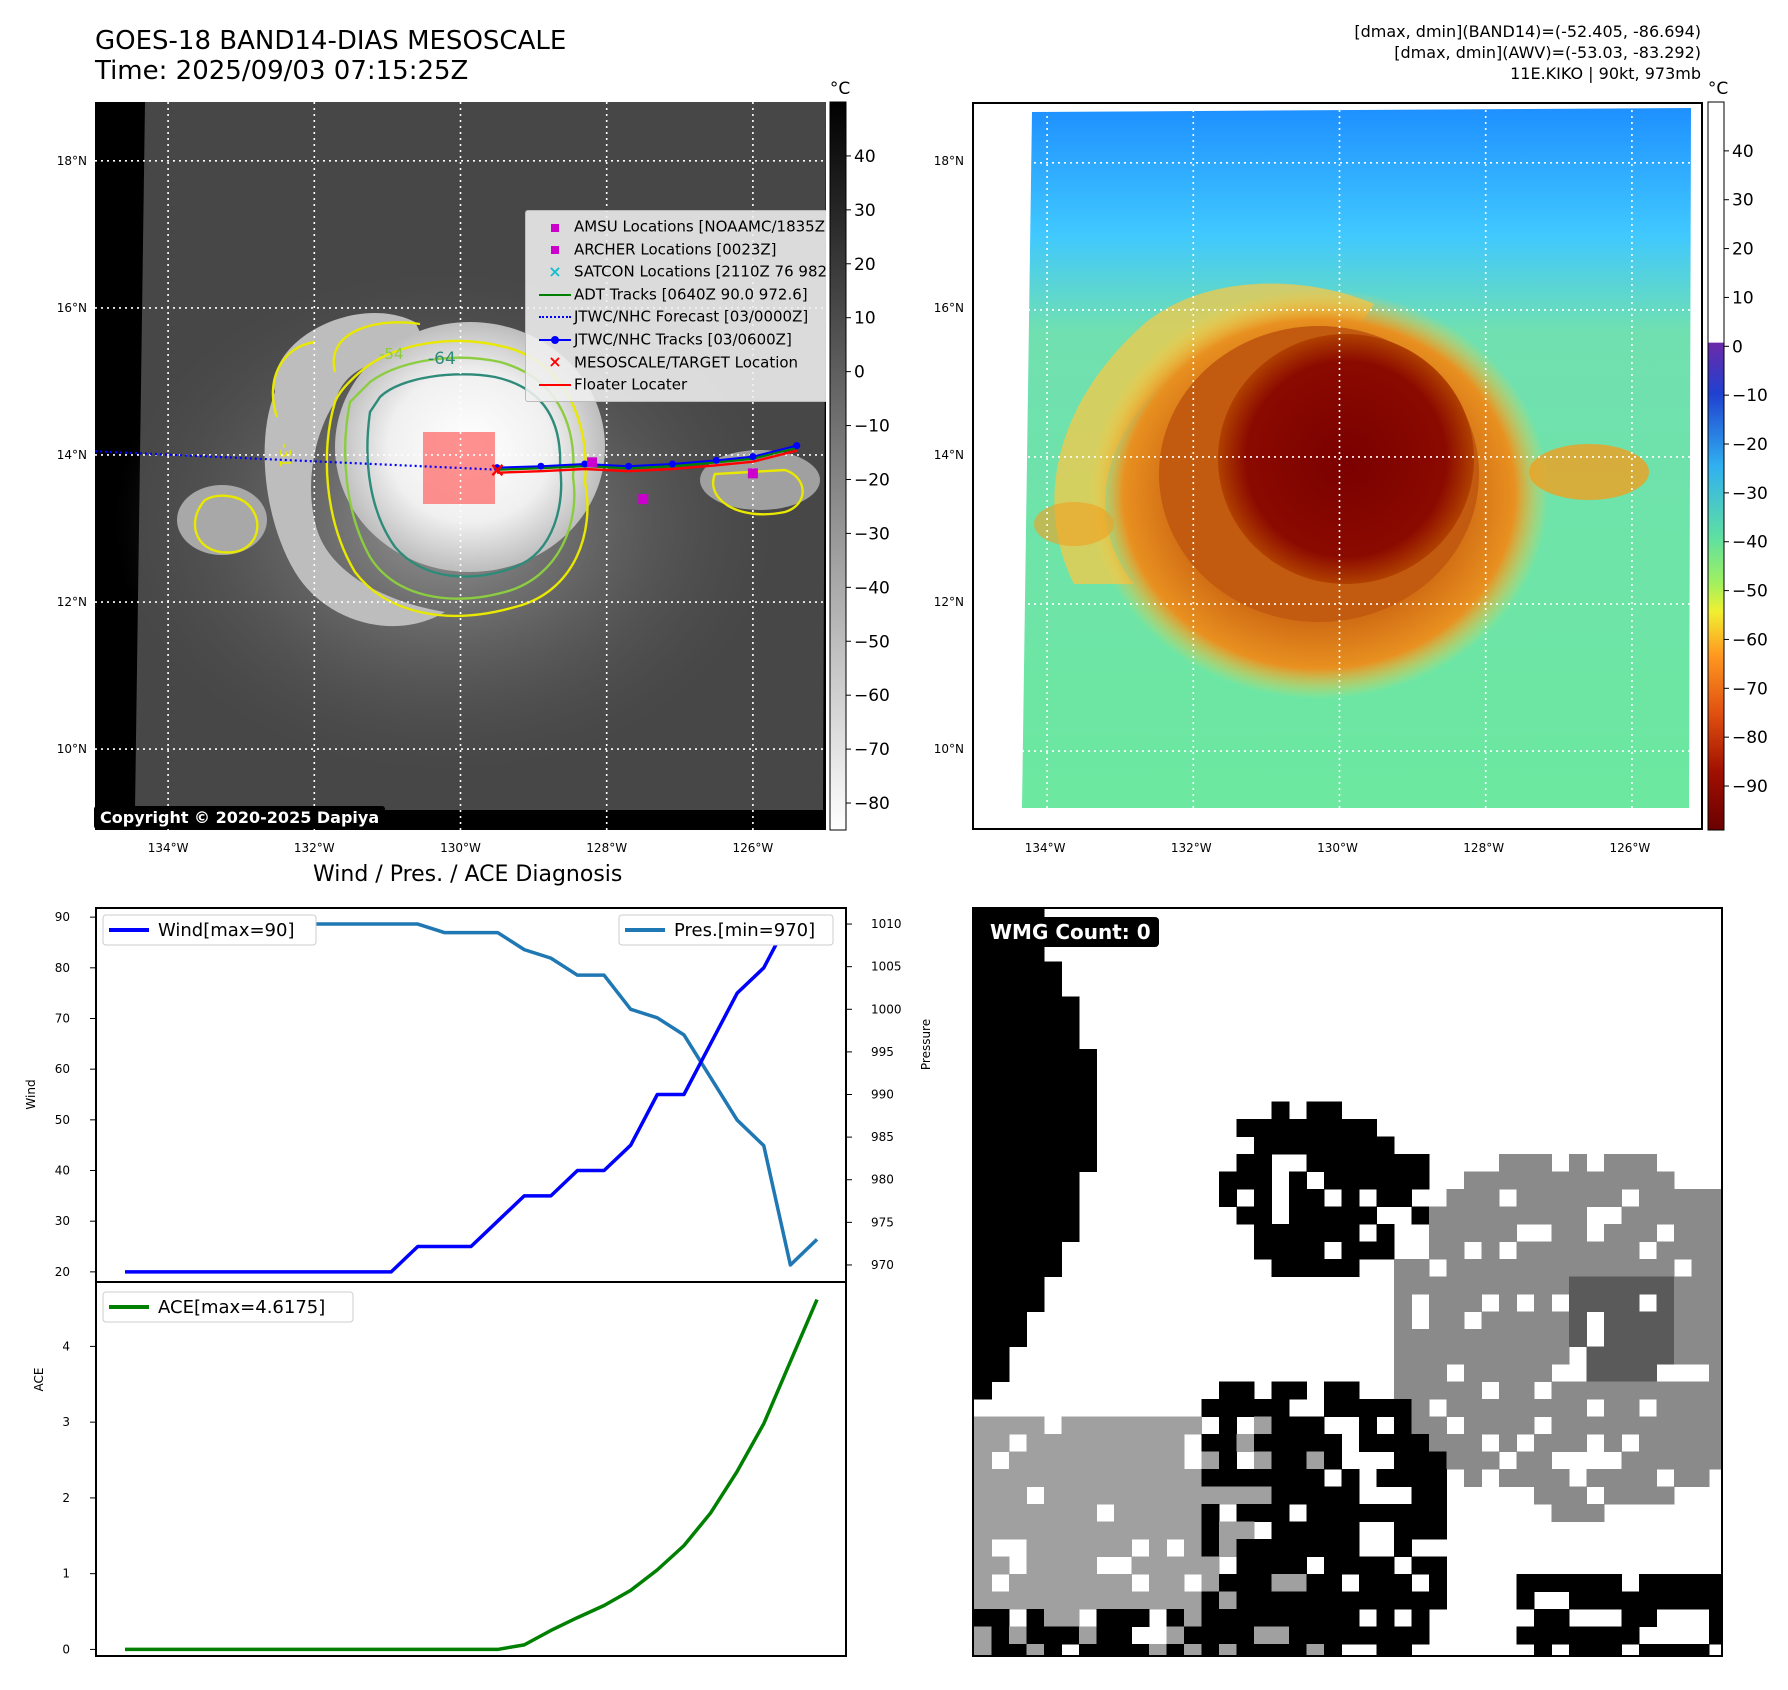 This screenshot has width=1788, height=1690. I want to click on lon-tick-label: 128°W, so click(606, 848).